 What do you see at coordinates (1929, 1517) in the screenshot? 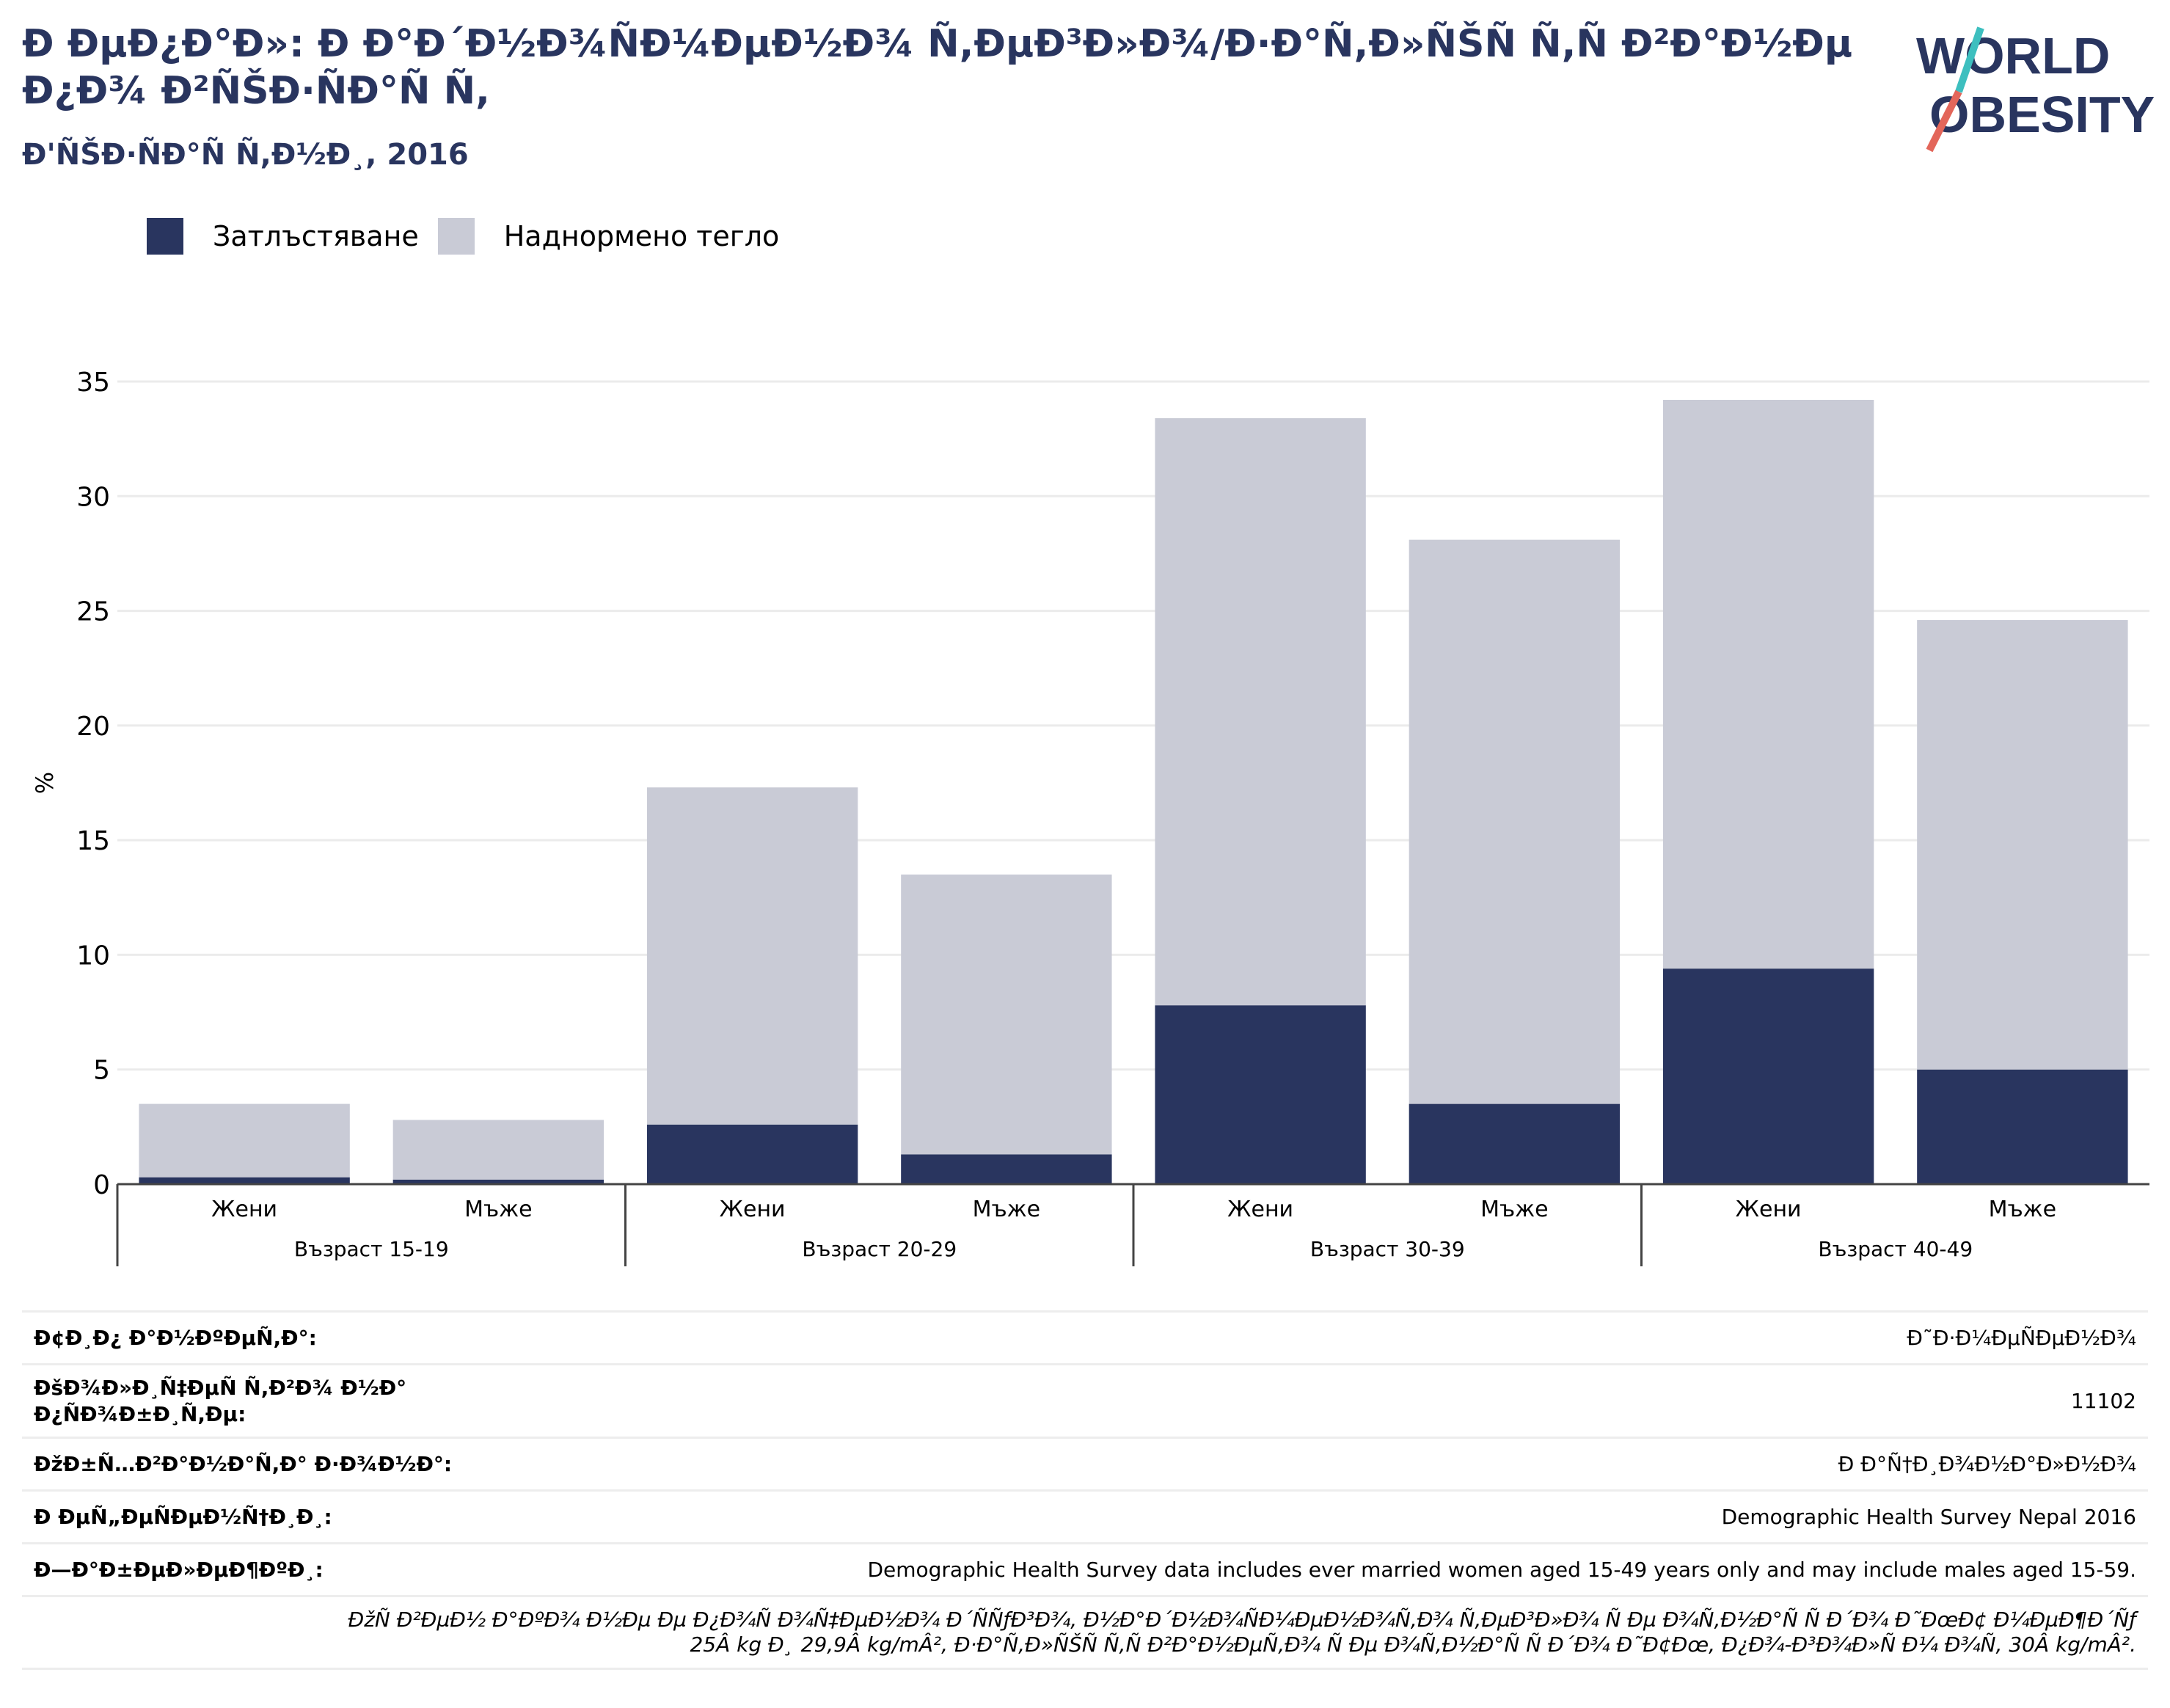
I see `meta-value-references: Demographic Health Survey Nepal 2016` at bounding box center [1929, 1517].